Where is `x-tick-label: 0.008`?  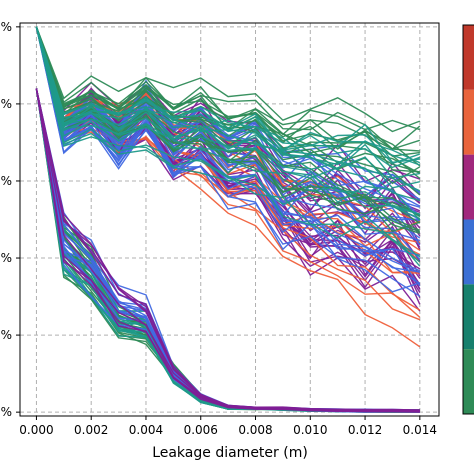
x-tick-label: 0.008 is located at coordinates (255, 430).